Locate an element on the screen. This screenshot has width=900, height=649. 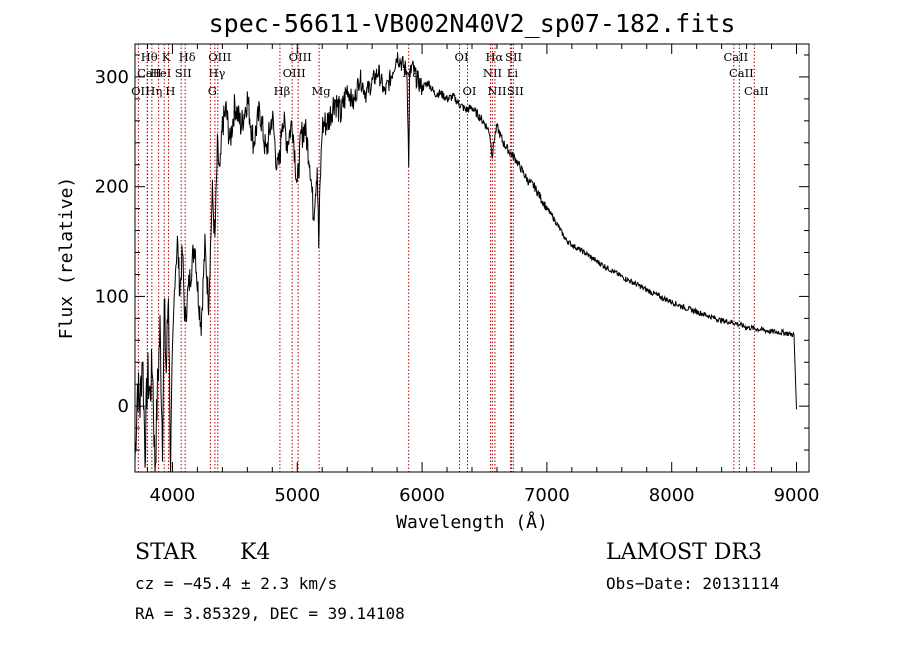
x-tick-label: 5000 is located at coordinates (297, 495).